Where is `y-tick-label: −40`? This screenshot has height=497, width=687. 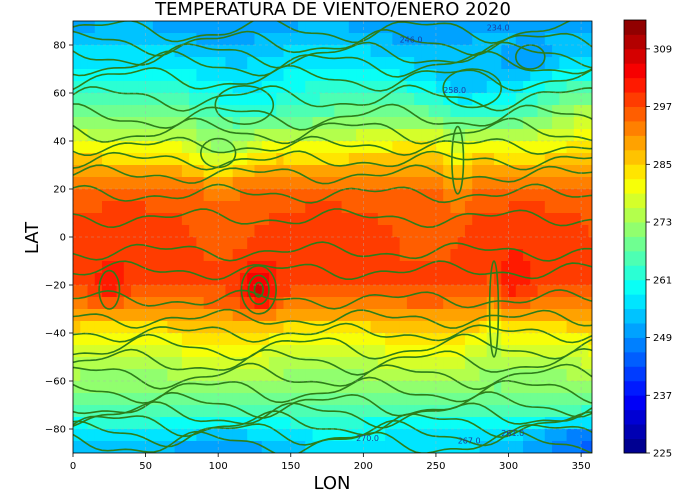
y-tick-label: −40 is located at coordinates (55, 334).